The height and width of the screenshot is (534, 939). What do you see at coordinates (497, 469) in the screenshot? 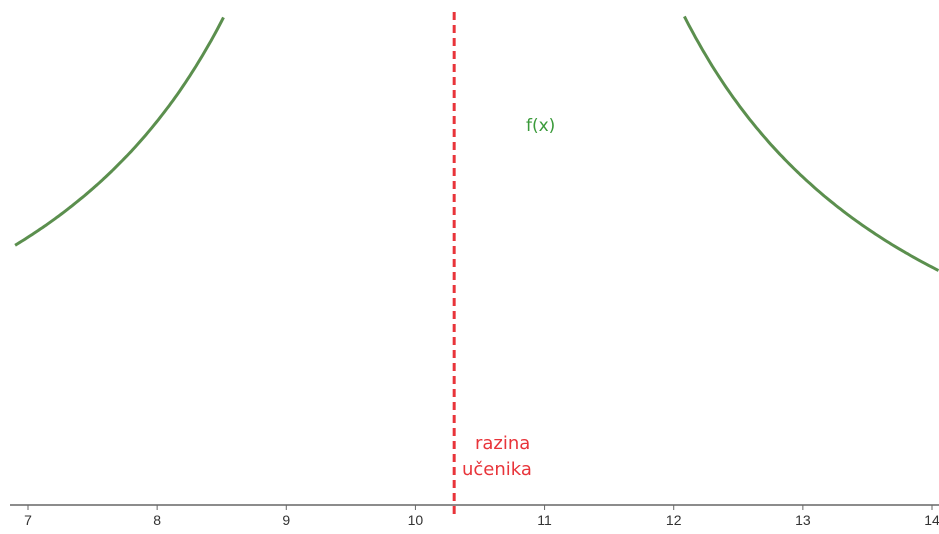
I see `marker-label-line2: učenika` at bounding box center [497, 469].